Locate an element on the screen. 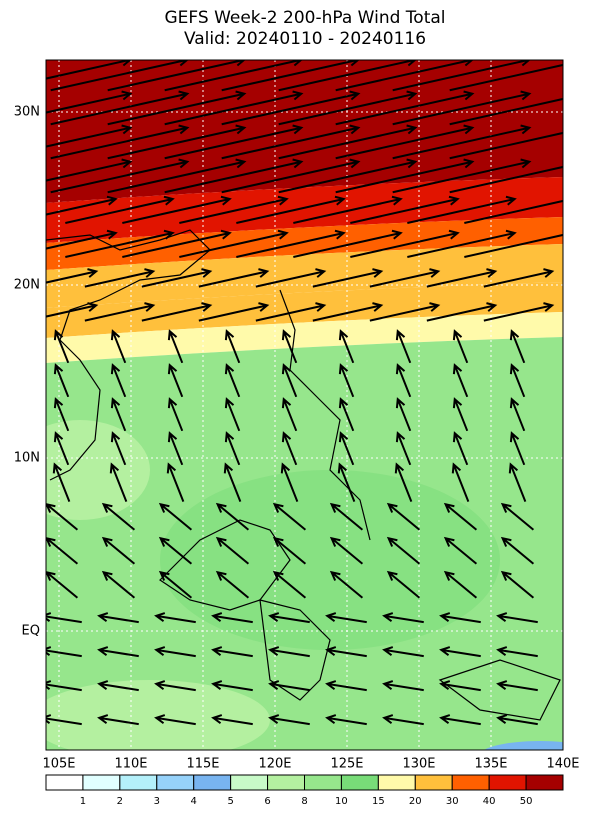 Image resolution: width=590 pixels, height=818 pixels. y-tick-label: EQ is located at coordinates (31, 631).